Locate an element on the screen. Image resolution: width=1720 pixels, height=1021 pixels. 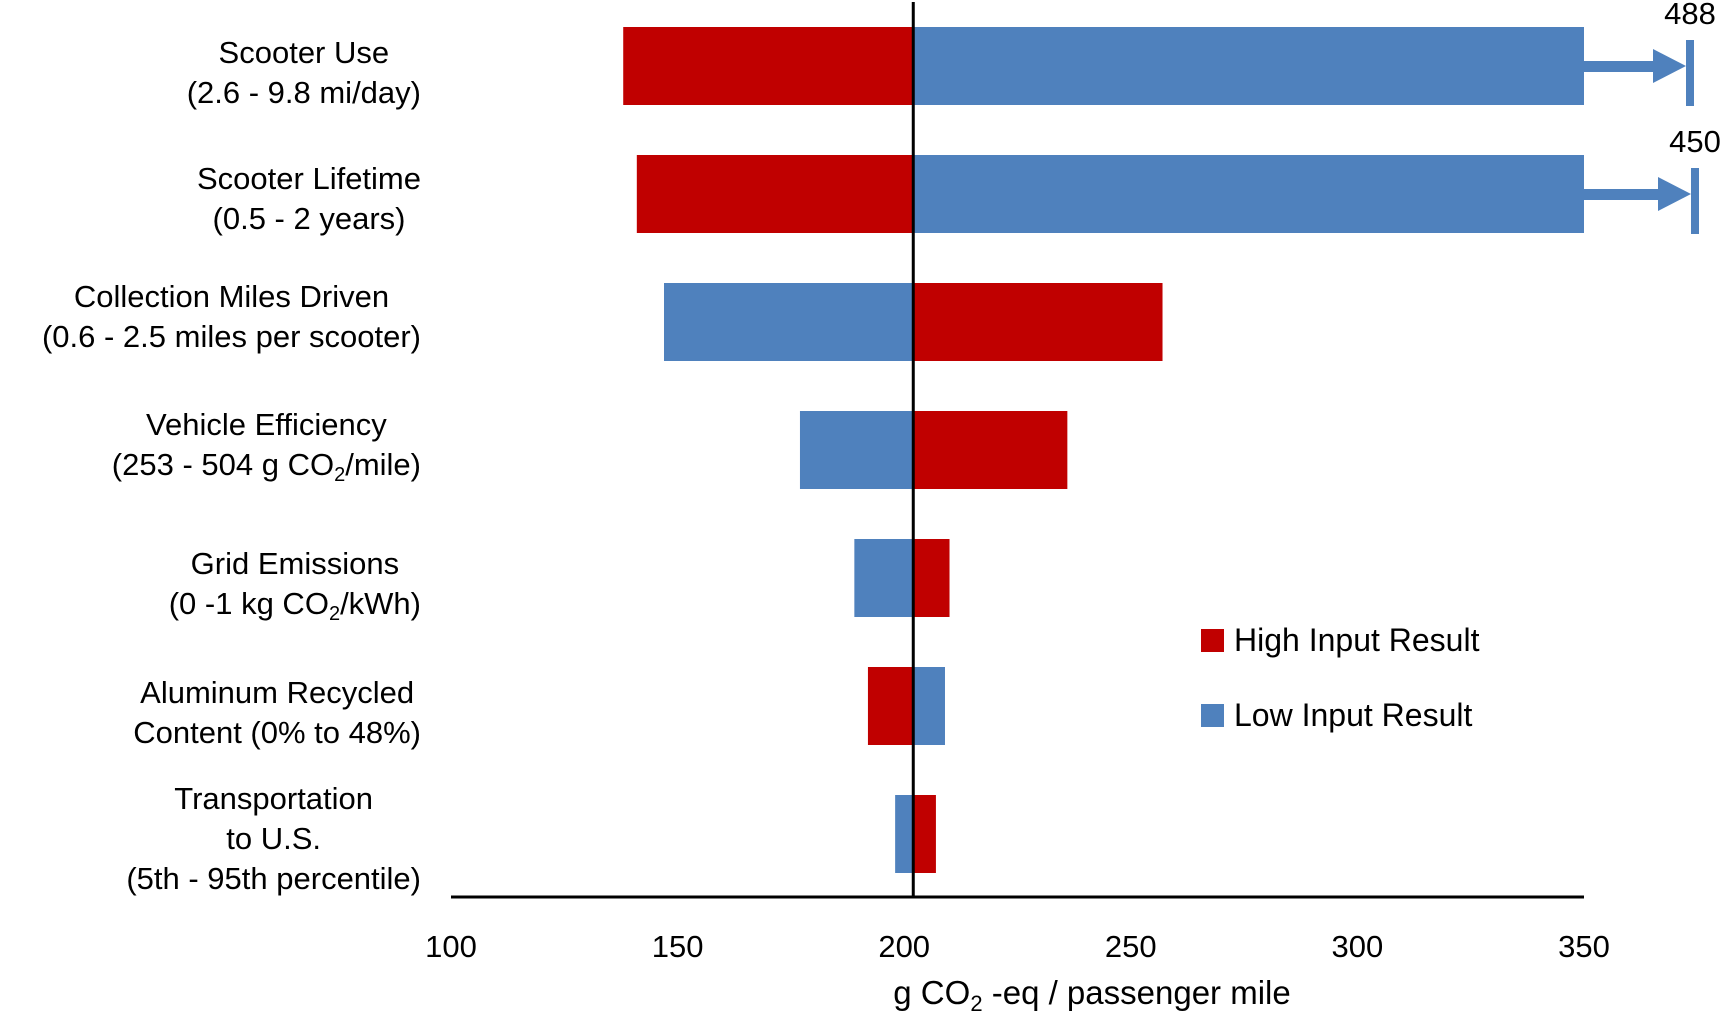
legend-swatch-low is located at coordinates (1212, 715).